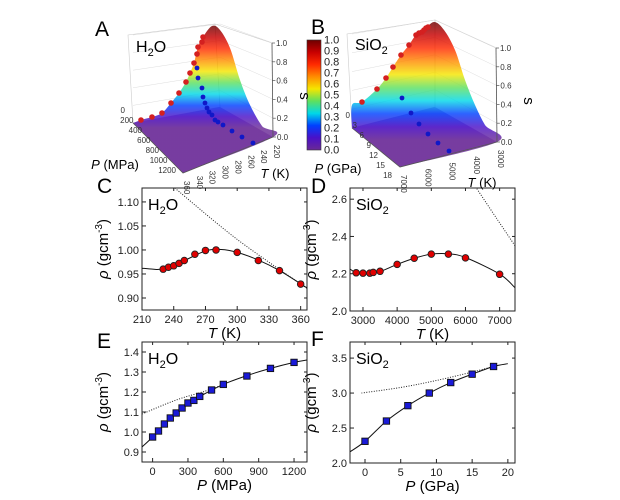  I want to click on y-axis-superscript: -3, so click(307, 381).